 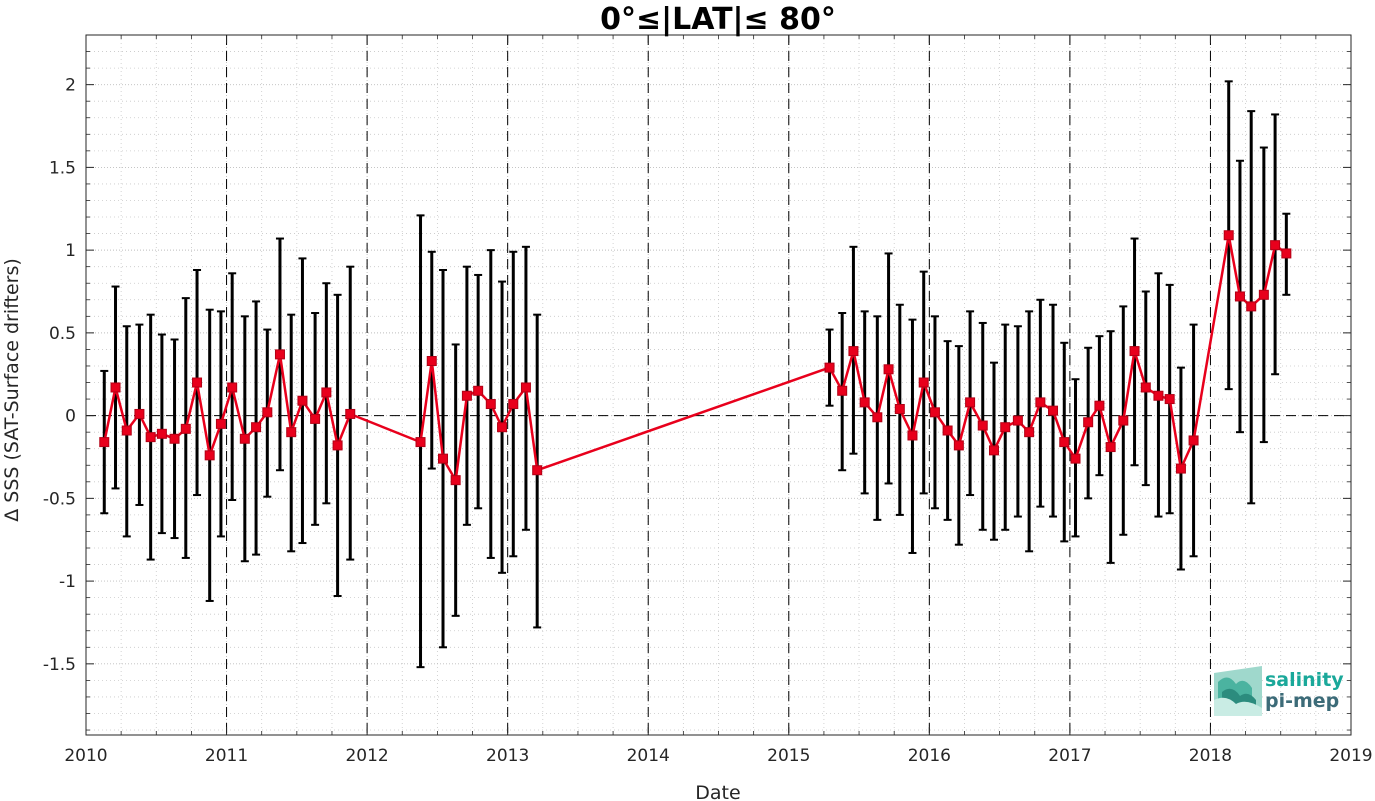 I want to click on y-tick-labels: -1.5 -1 -0.5 0 0.5 1 1.5 2, so click(x=59, y=375).